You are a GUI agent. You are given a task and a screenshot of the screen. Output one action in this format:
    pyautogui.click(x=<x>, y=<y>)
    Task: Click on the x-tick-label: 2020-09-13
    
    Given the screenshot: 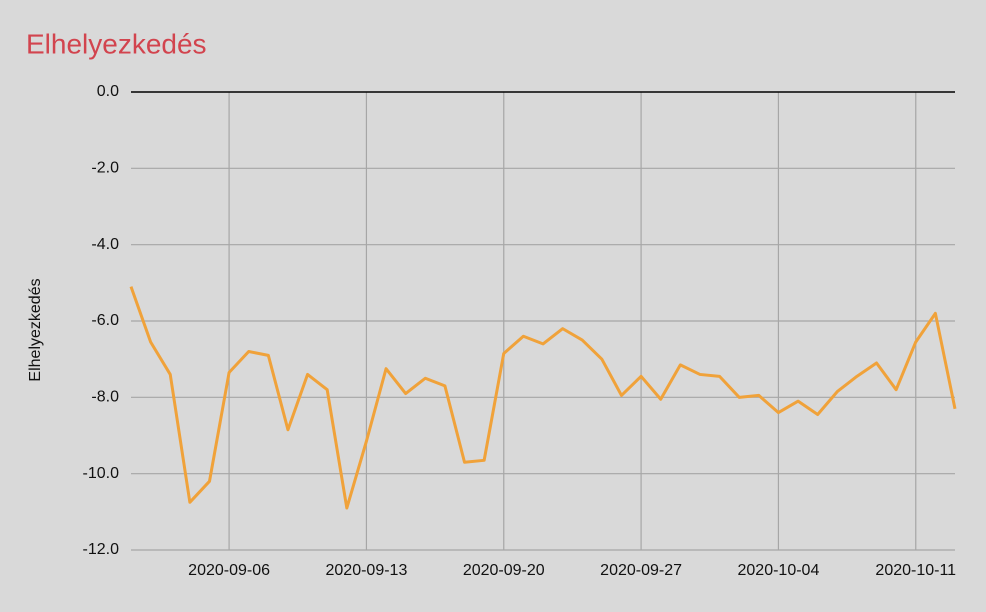 What is the action you would take?
    pyautogui.click(x=367, y=570)
    